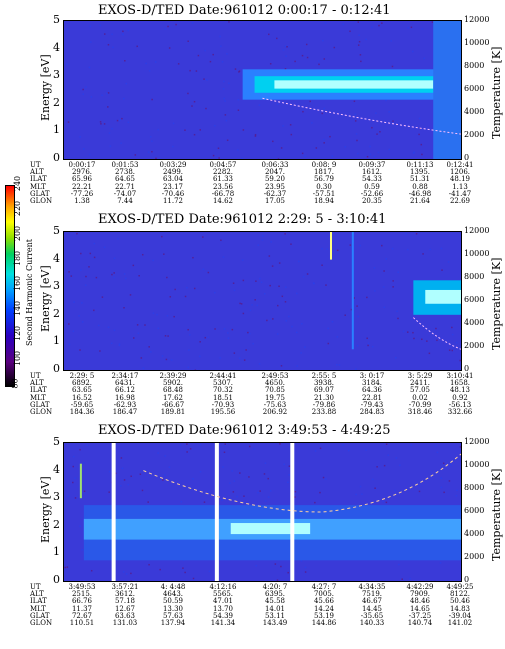 The width and height of the screenshot is (505, 649). Describe the element at coordinates (420, 412) in the screenshot. I see `table-cell: 318.46` at that location.